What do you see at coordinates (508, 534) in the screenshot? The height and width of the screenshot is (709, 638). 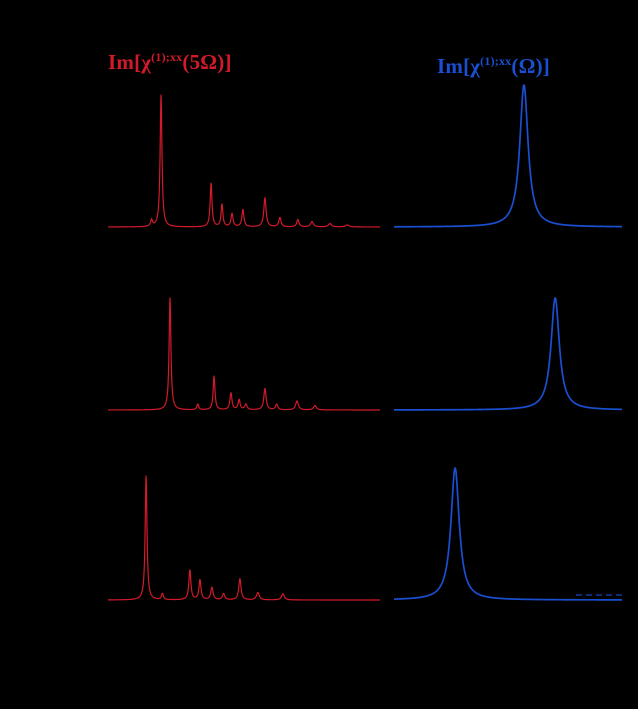 I see `spectrum-blue-row3` at bounding box center [508, 534].